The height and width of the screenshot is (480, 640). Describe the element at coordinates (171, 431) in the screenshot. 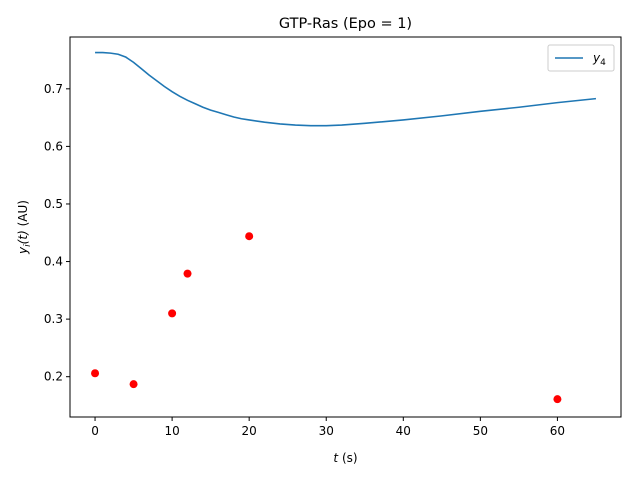

I see `x-tick-label: 10` at that location.